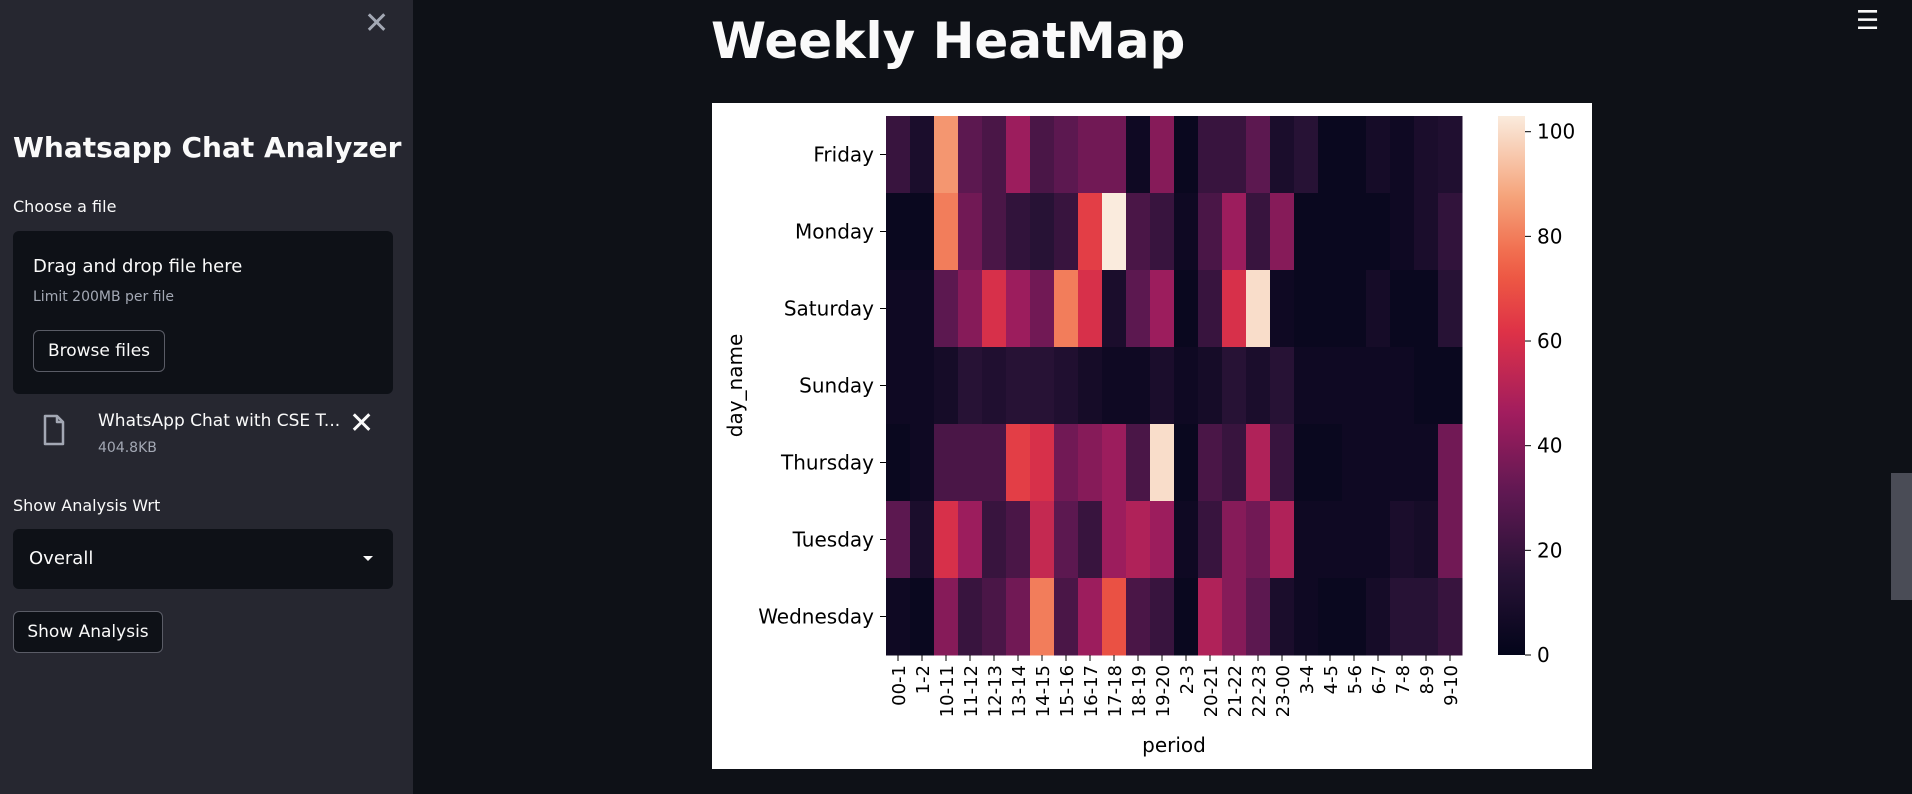  I want to click on x-tick-label: 1-2, so click(923, 679).